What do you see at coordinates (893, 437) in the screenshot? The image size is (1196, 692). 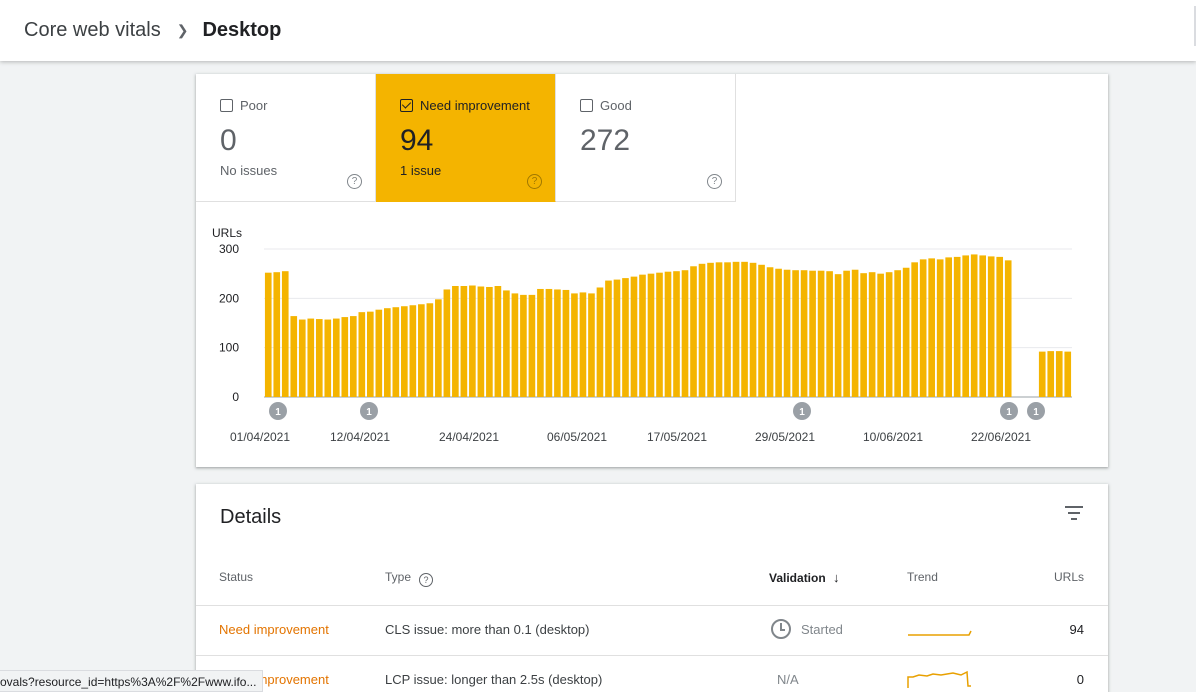 I see `x-tick-label: 10/06/2021` at bounding box center [893, 437].